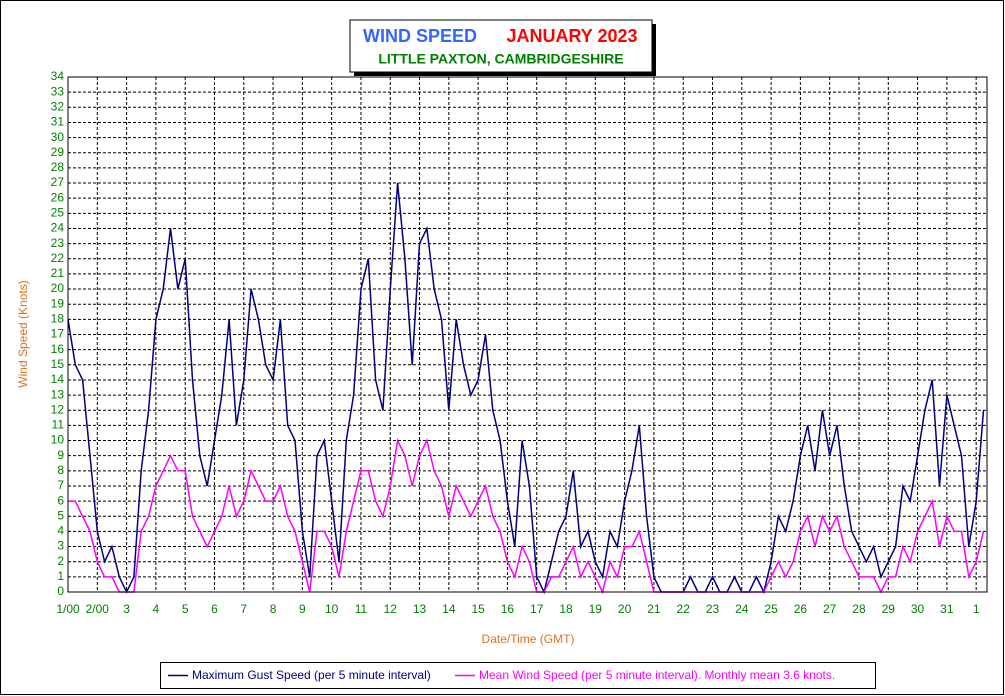 The height and width of the screenshot is (696, 1005). Describe the element at coordinates (947, 609) in the screenshot. I see `x-tick-label: 31` at that location.